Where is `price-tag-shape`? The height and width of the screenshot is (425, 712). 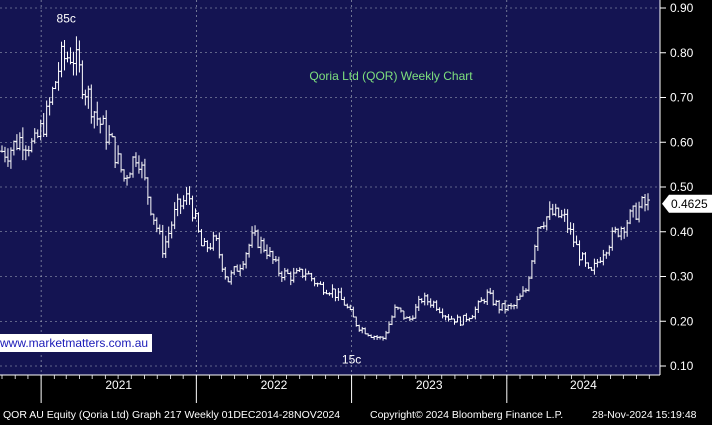
price-tag-shape is located at coordinates (687, 203).